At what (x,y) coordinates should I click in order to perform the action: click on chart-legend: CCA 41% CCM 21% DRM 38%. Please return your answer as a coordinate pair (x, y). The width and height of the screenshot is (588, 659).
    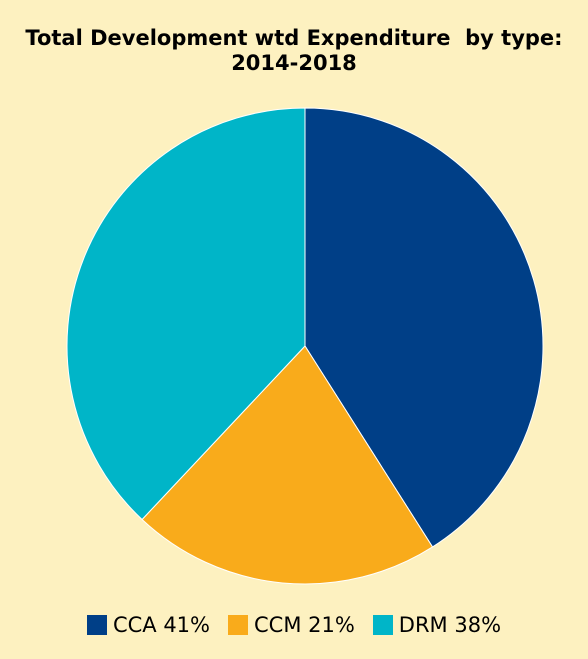
    Looking at the image, I should click on (294, 625).